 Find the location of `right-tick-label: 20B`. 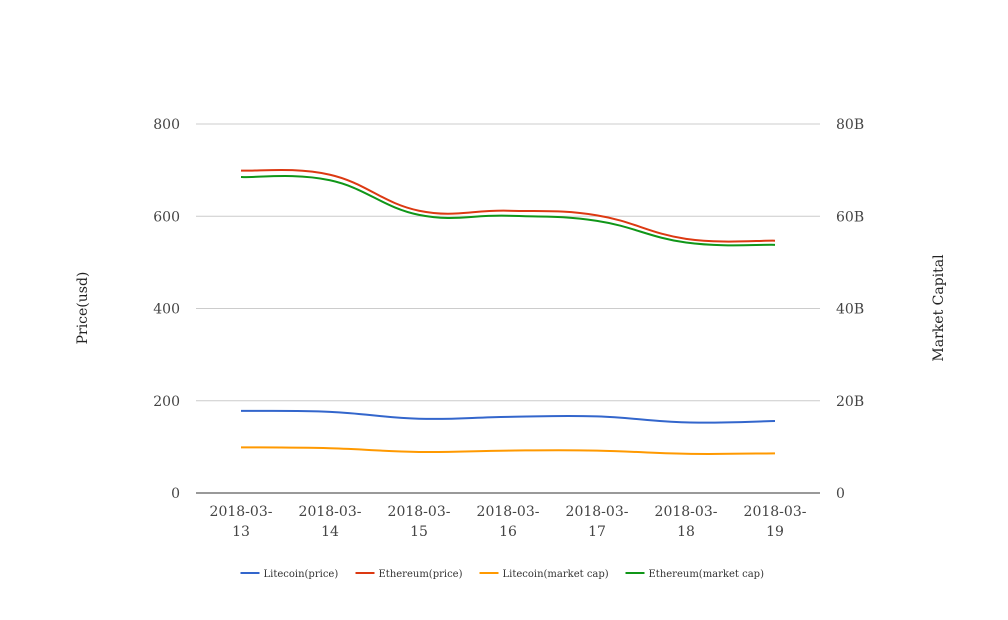

right-tick-label: 20B is located at coordinates (850, 402).